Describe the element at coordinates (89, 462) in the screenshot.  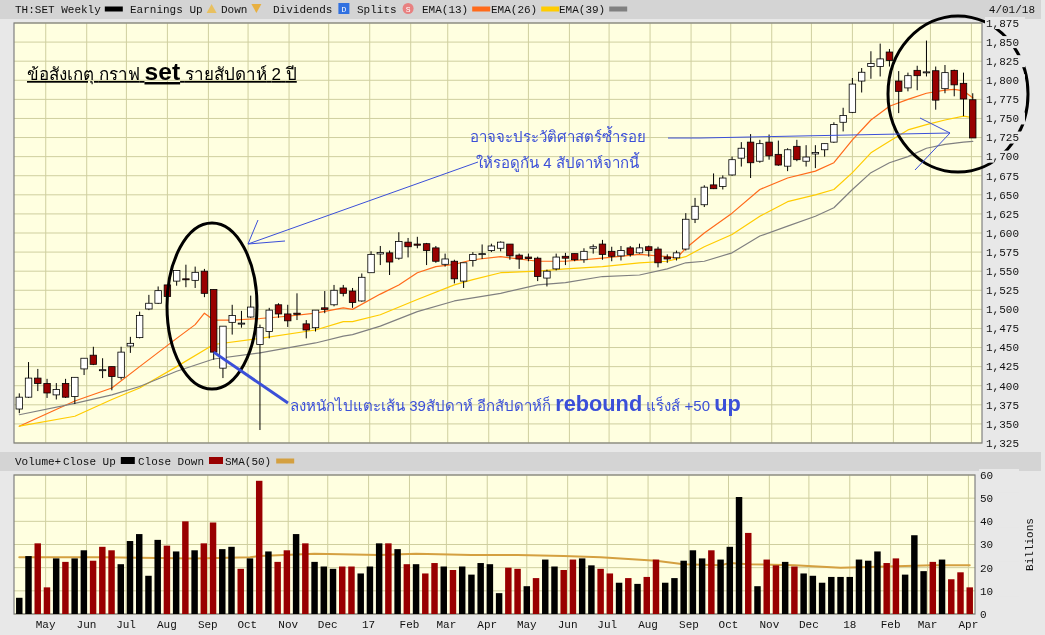
I see `legend-label: Close Up` at that location.